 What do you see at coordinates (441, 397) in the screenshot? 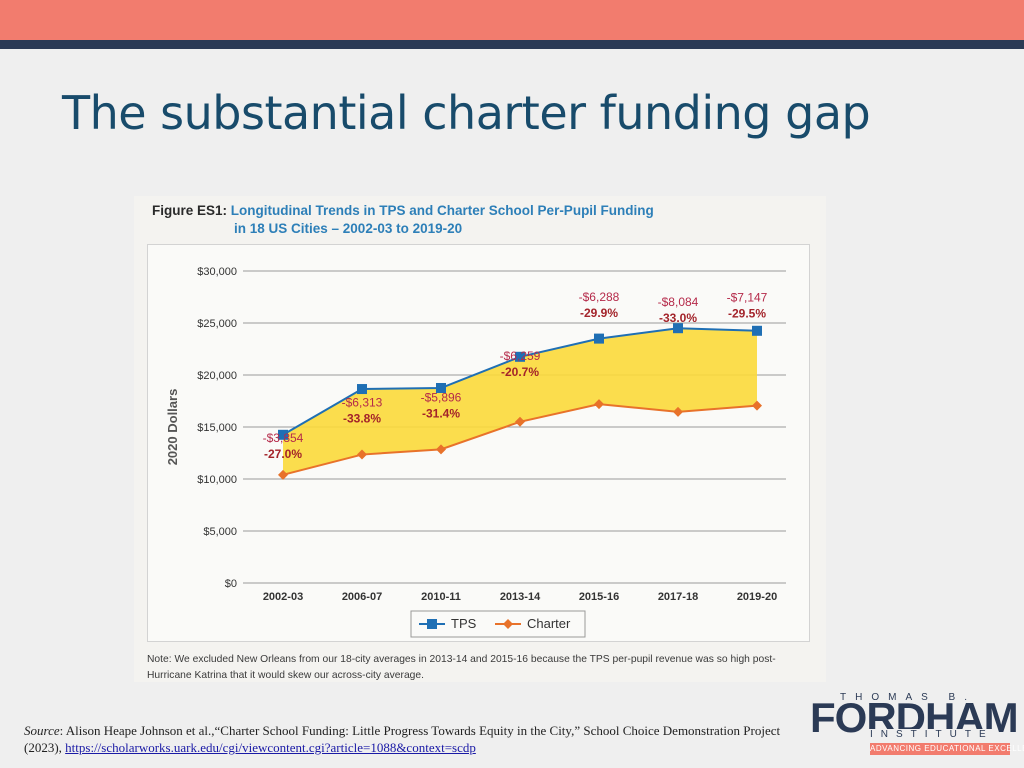
I see `gap-amount-label: -$5,896` at bounding box center [441, 397].